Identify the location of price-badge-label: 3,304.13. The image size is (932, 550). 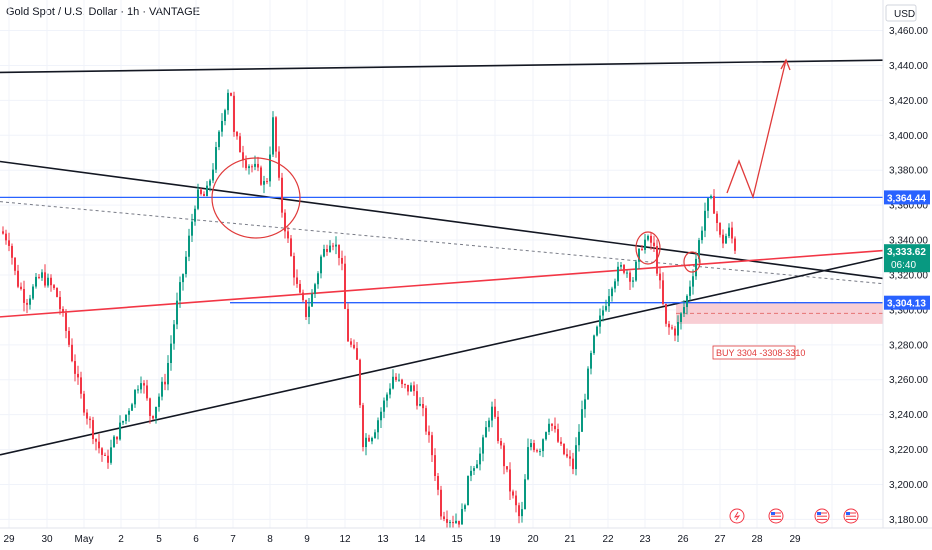
(906, 304).